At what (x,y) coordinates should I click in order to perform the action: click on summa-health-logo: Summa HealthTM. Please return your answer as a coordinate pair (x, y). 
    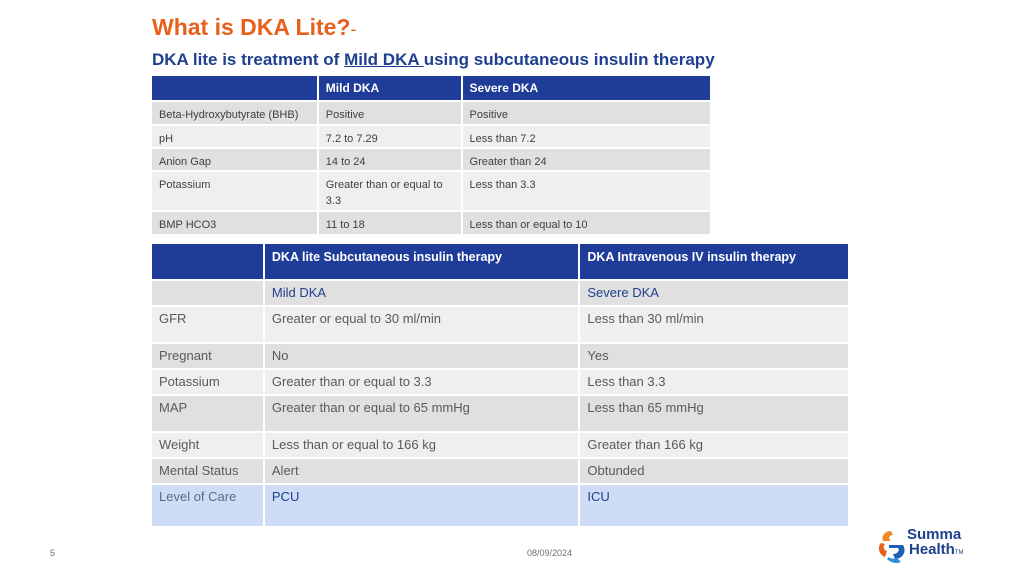
    Looking at the image, I should click on (932, 547).